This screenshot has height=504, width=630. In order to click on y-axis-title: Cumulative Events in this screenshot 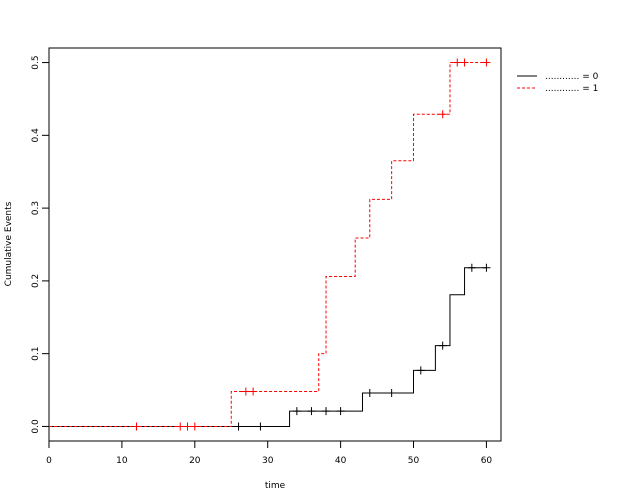, I will do `click(9, 243)`.